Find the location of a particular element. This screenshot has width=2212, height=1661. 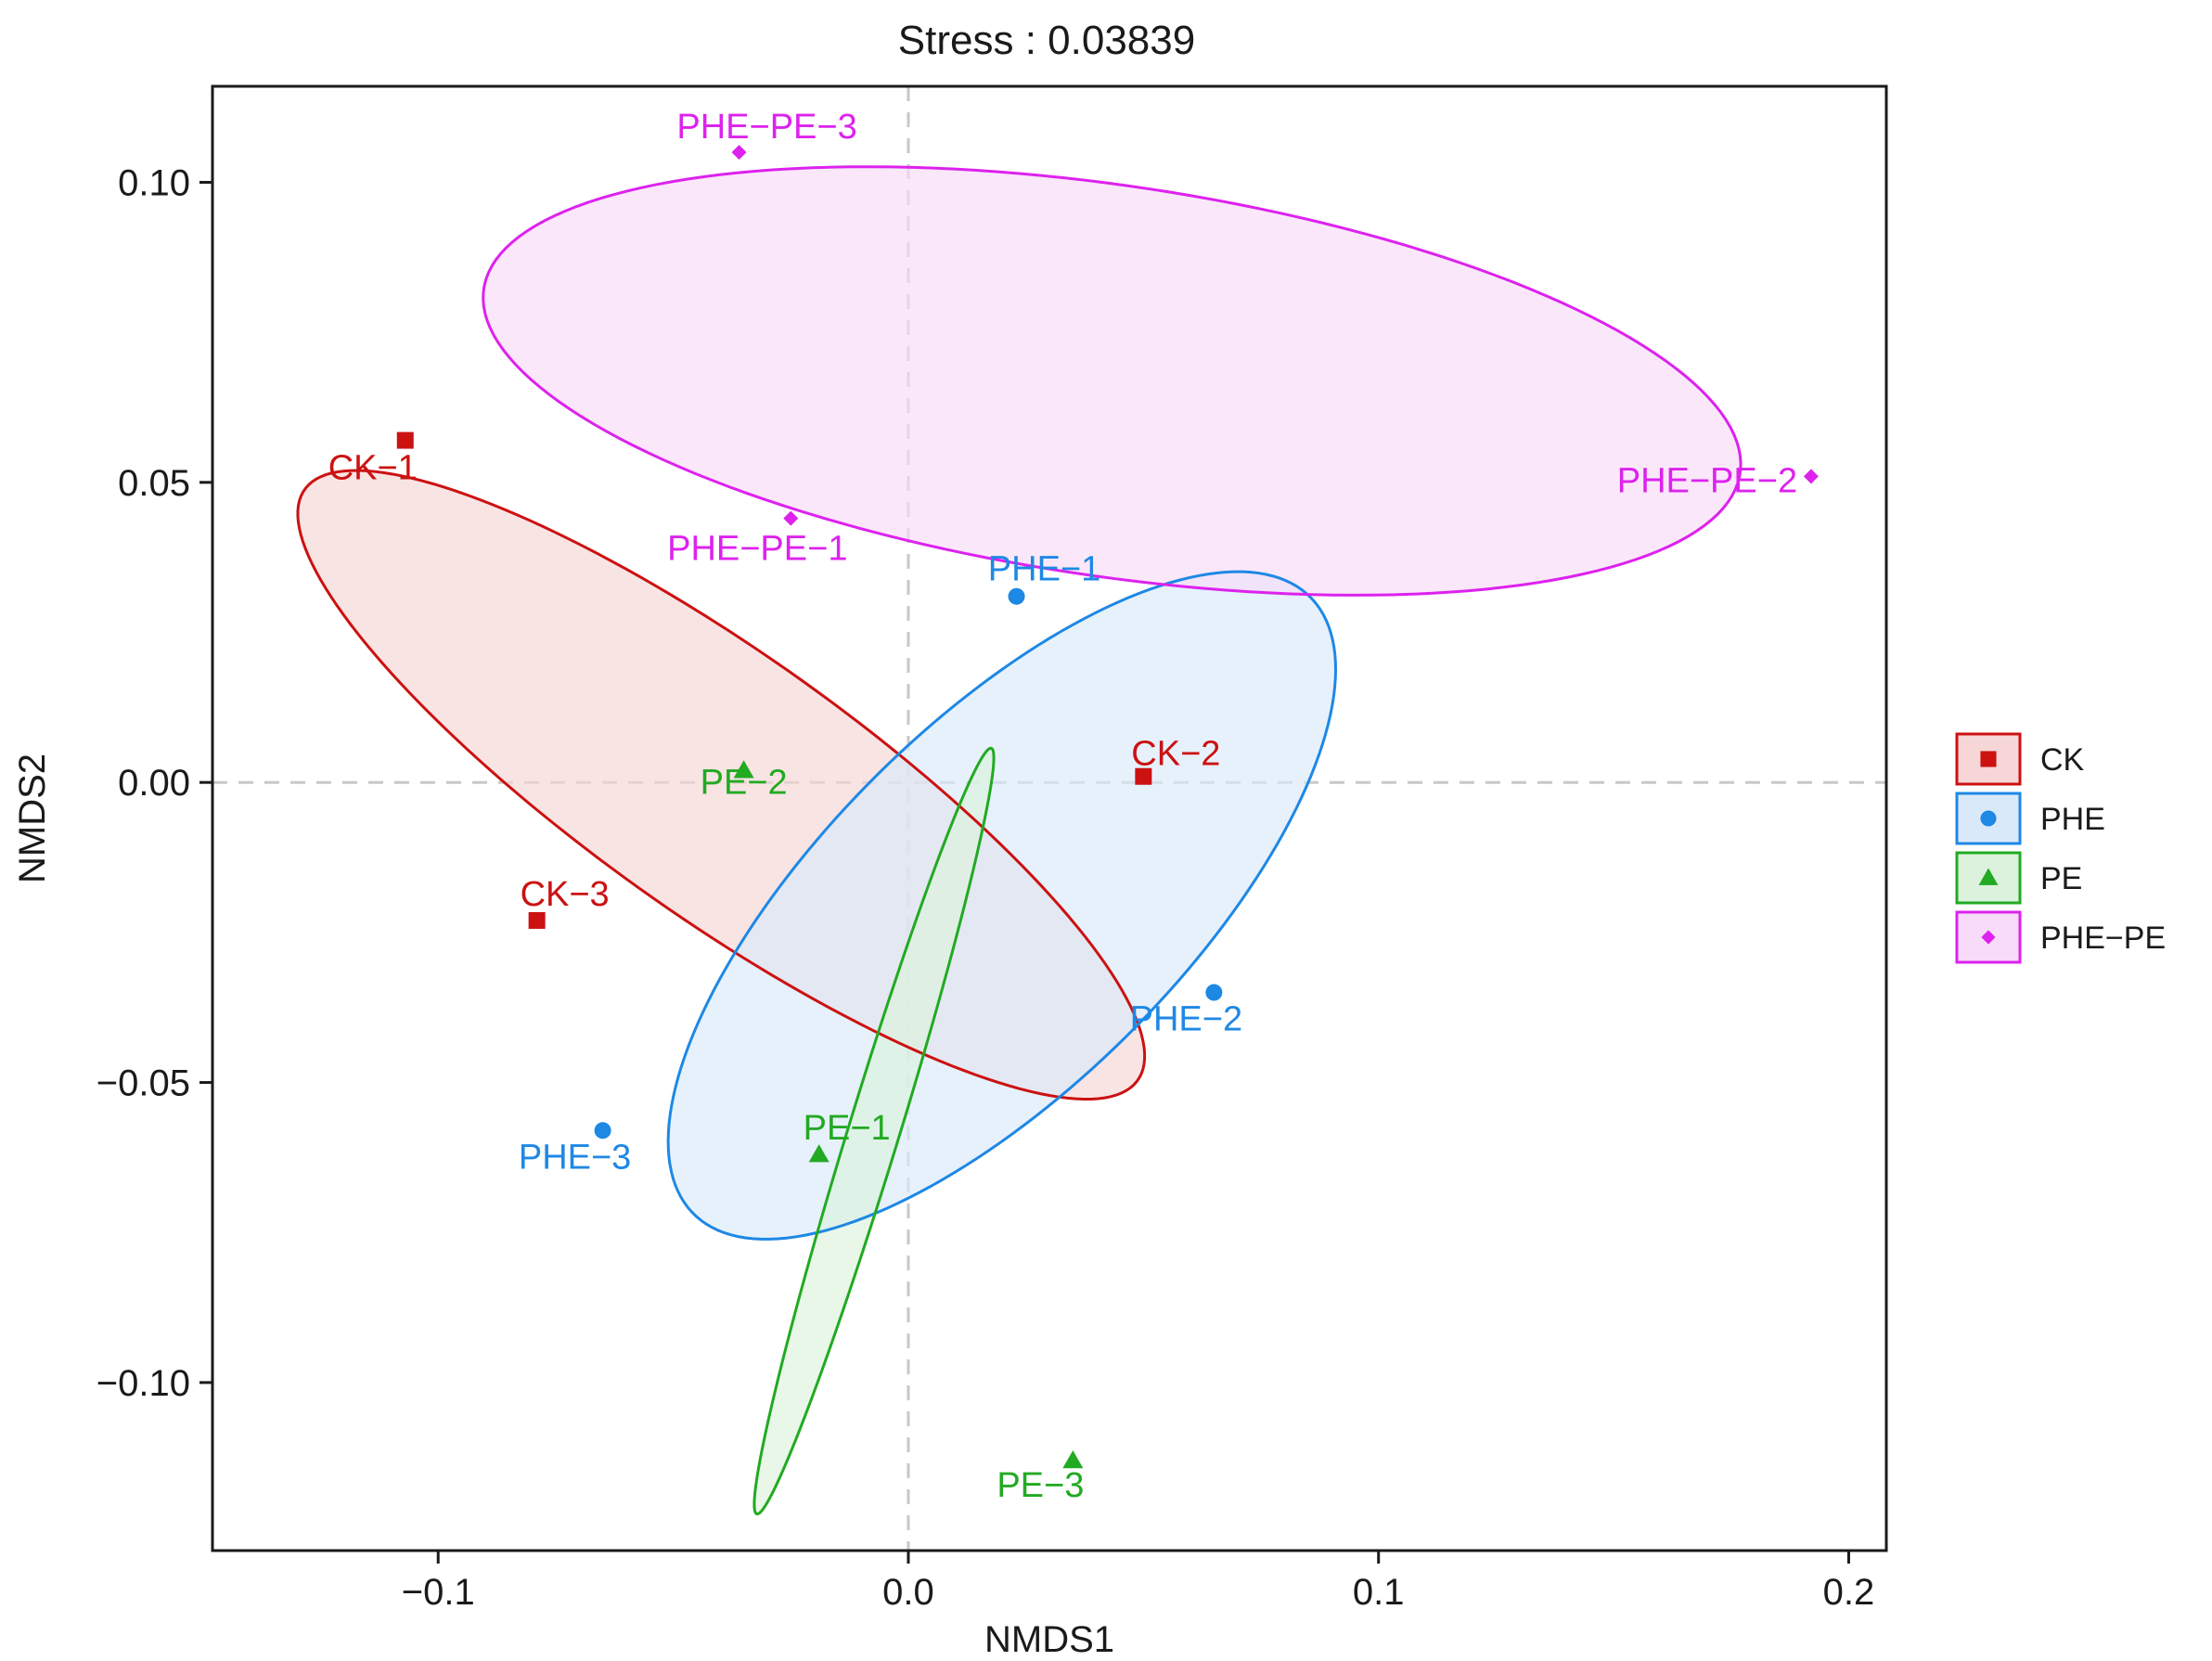

x-tick-label: −0.1 is located at coordinates (438, 1593).